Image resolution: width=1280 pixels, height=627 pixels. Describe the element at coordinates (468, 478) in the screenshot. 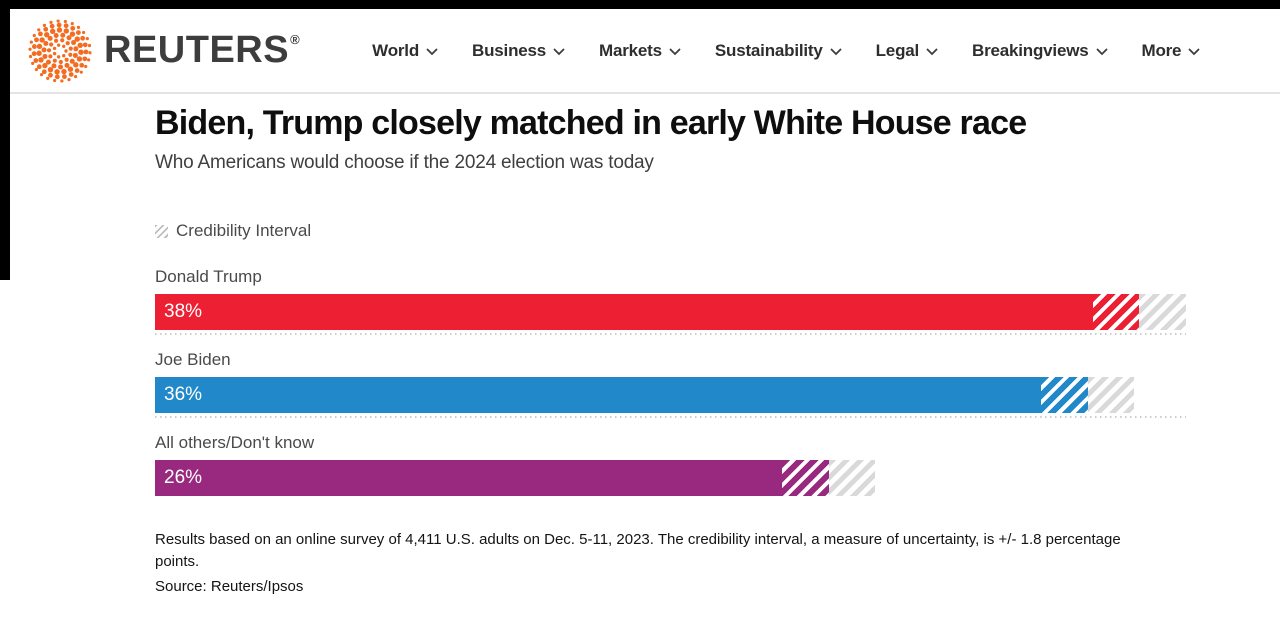

I see `bar-solid-segment: 26%` at that location.